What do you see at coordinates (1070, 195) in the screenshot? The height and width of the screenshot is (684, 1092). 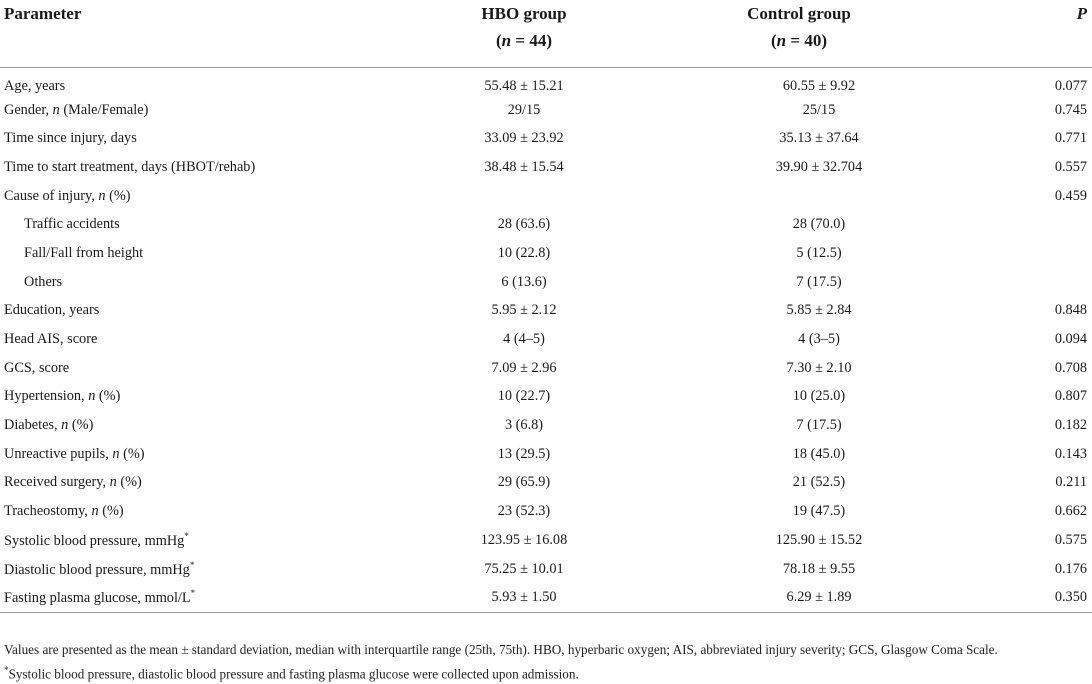 I see `cell-p-value: 0.459` at bounding box center [1070, 195].